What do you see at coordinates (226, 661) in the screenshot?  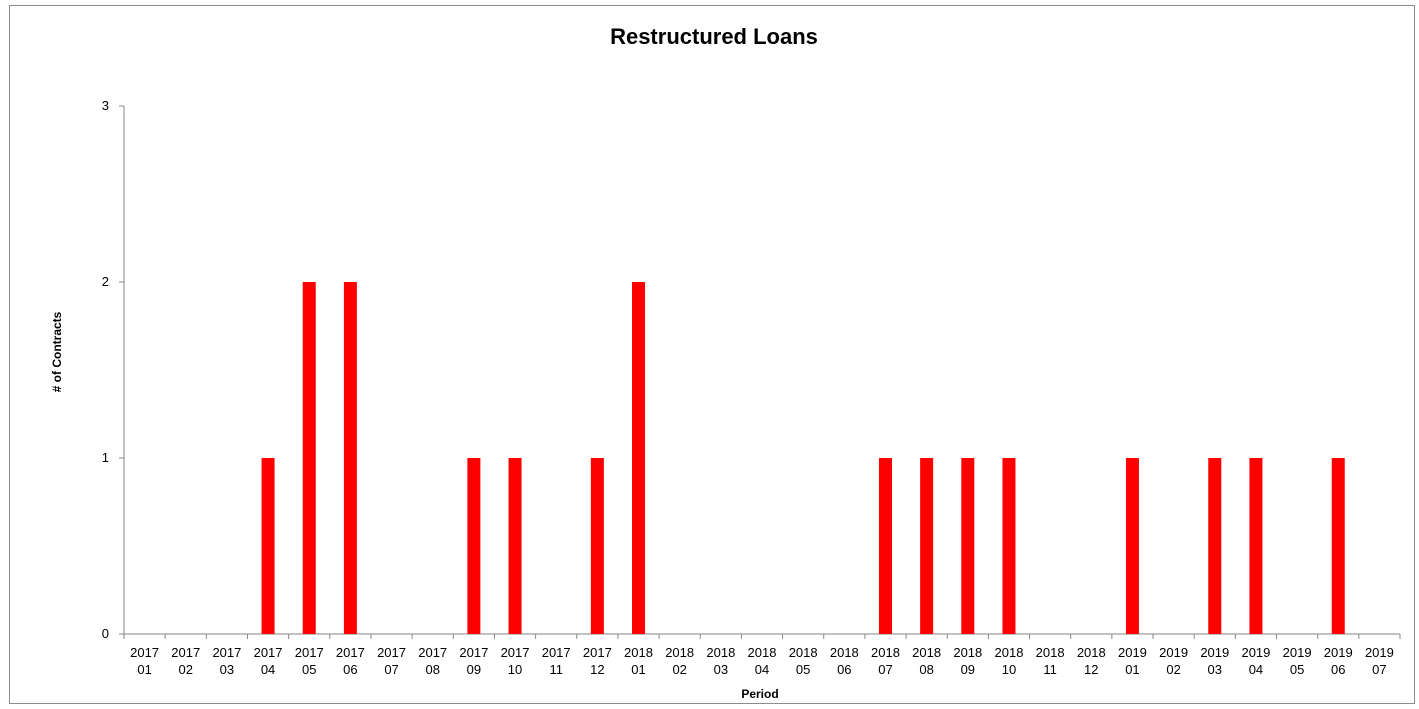 I see `x-tick-label: 2017 03` at bounding box center [226, 661].